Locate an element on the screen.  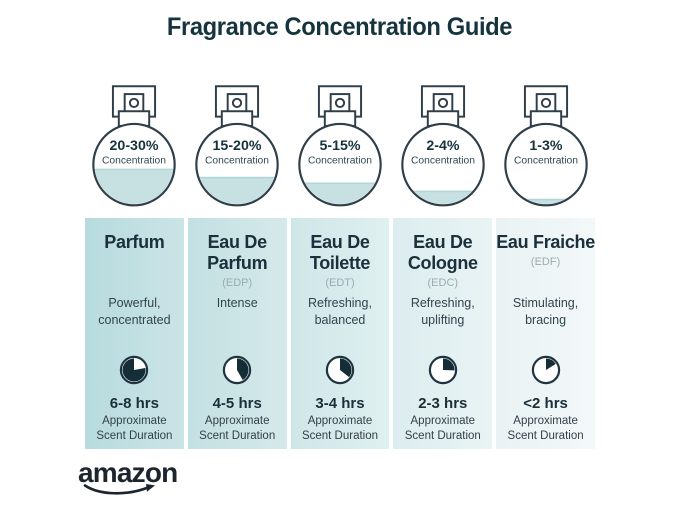
card-head: Parfum is located at coordinates (134, 263).